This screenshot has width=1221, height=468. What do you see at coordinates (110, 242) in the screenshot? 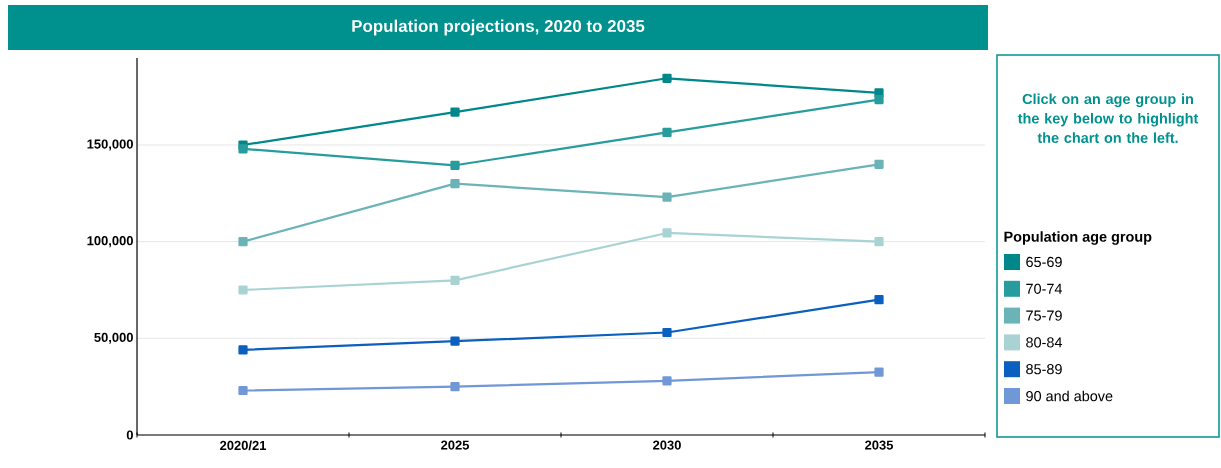
I see `y-tick-label: 100,000` at bounding box center [110, 242].